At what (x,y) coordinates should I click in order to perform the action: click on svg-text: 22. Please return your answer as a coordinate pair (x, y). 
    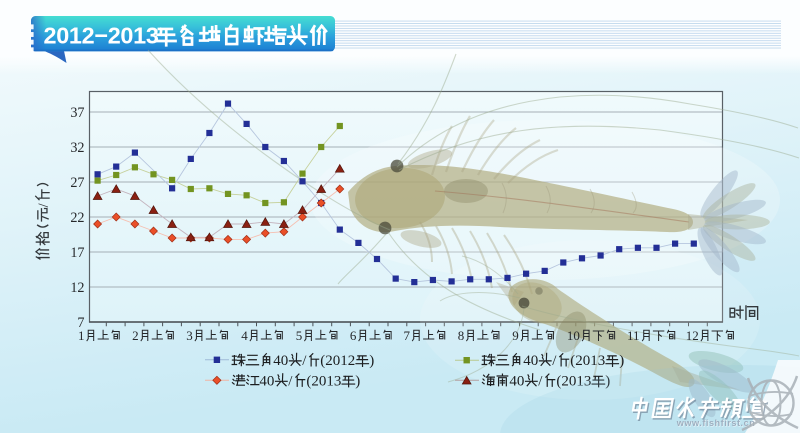
    Looking at the image, I should click on (77, 218).